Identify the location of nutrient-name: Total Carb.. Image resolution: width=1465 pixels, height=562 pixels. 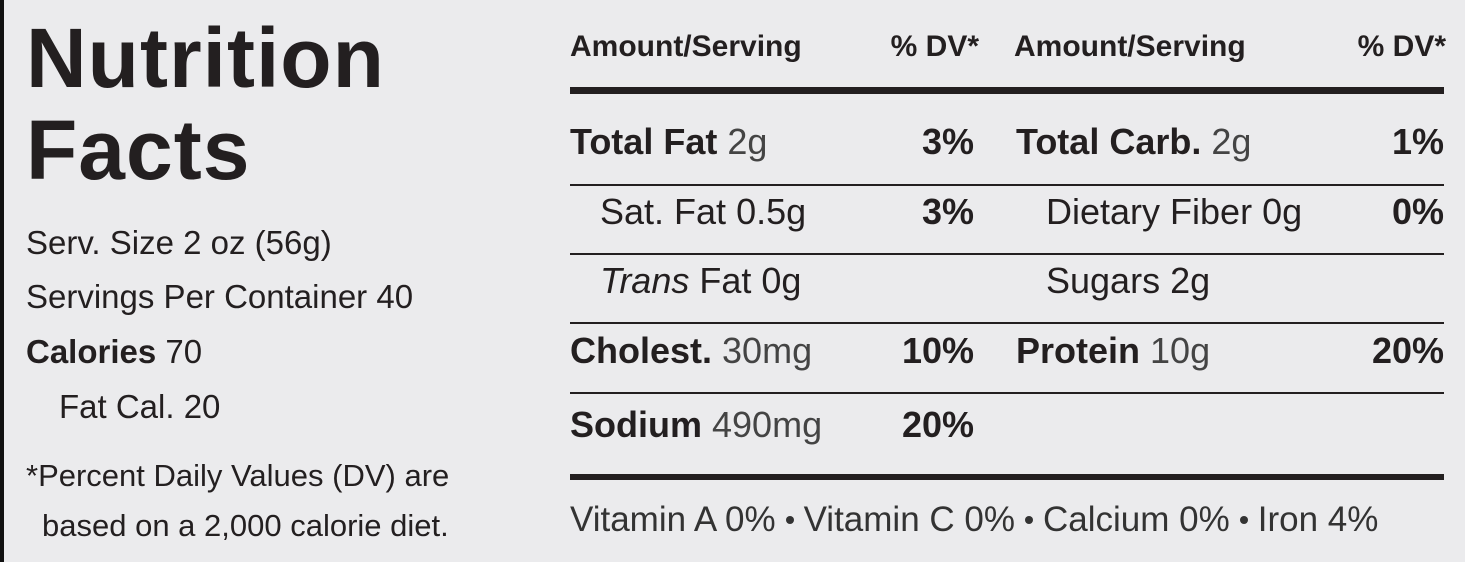
(1109, 141).